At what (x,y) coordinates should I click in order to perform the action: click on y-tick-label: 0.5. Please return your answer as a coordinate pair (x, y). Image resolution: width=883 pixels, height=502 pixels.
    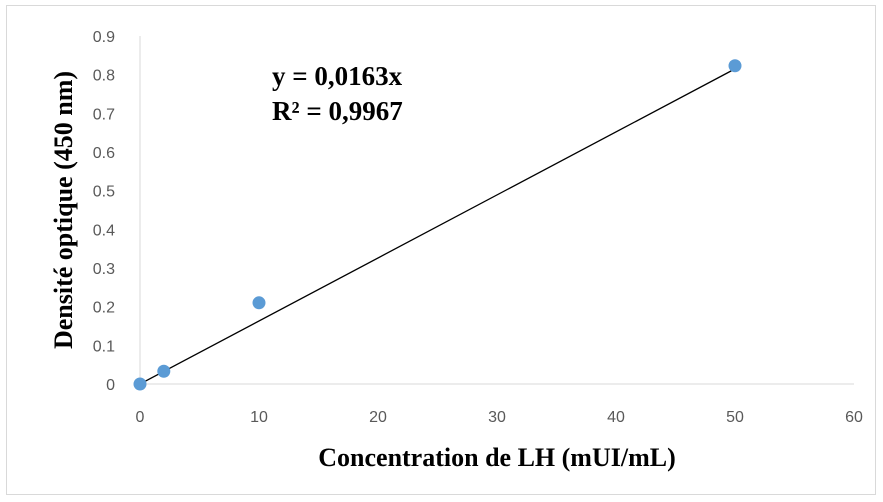
    Looking at the image, I should click on (104, 192).